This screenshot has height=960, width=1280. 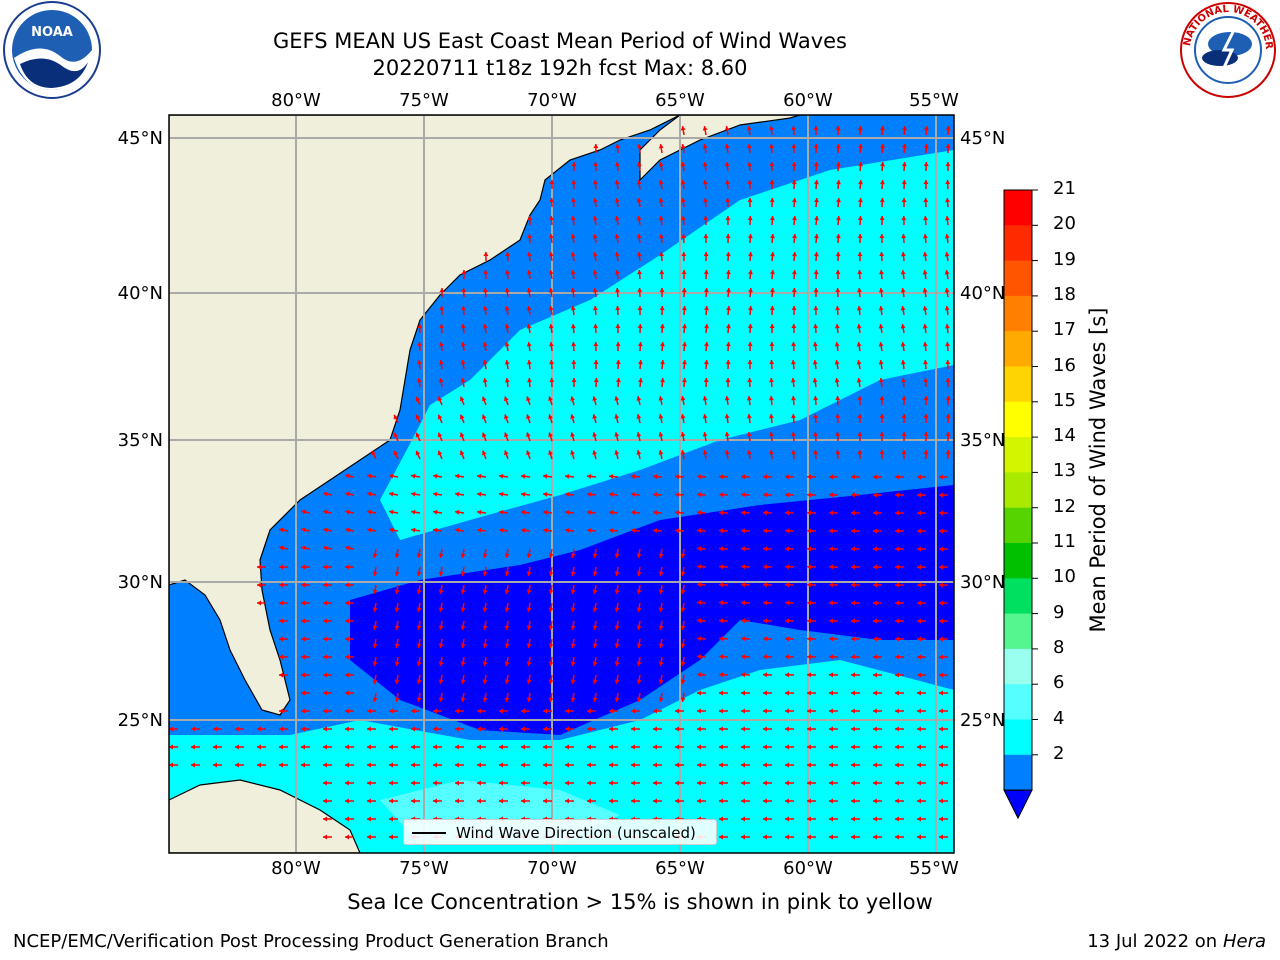 What do you see at coordinates (52, 50) in the screenshot?
I see `noaa-logo: NOAA` at bounding box center [52, 50].